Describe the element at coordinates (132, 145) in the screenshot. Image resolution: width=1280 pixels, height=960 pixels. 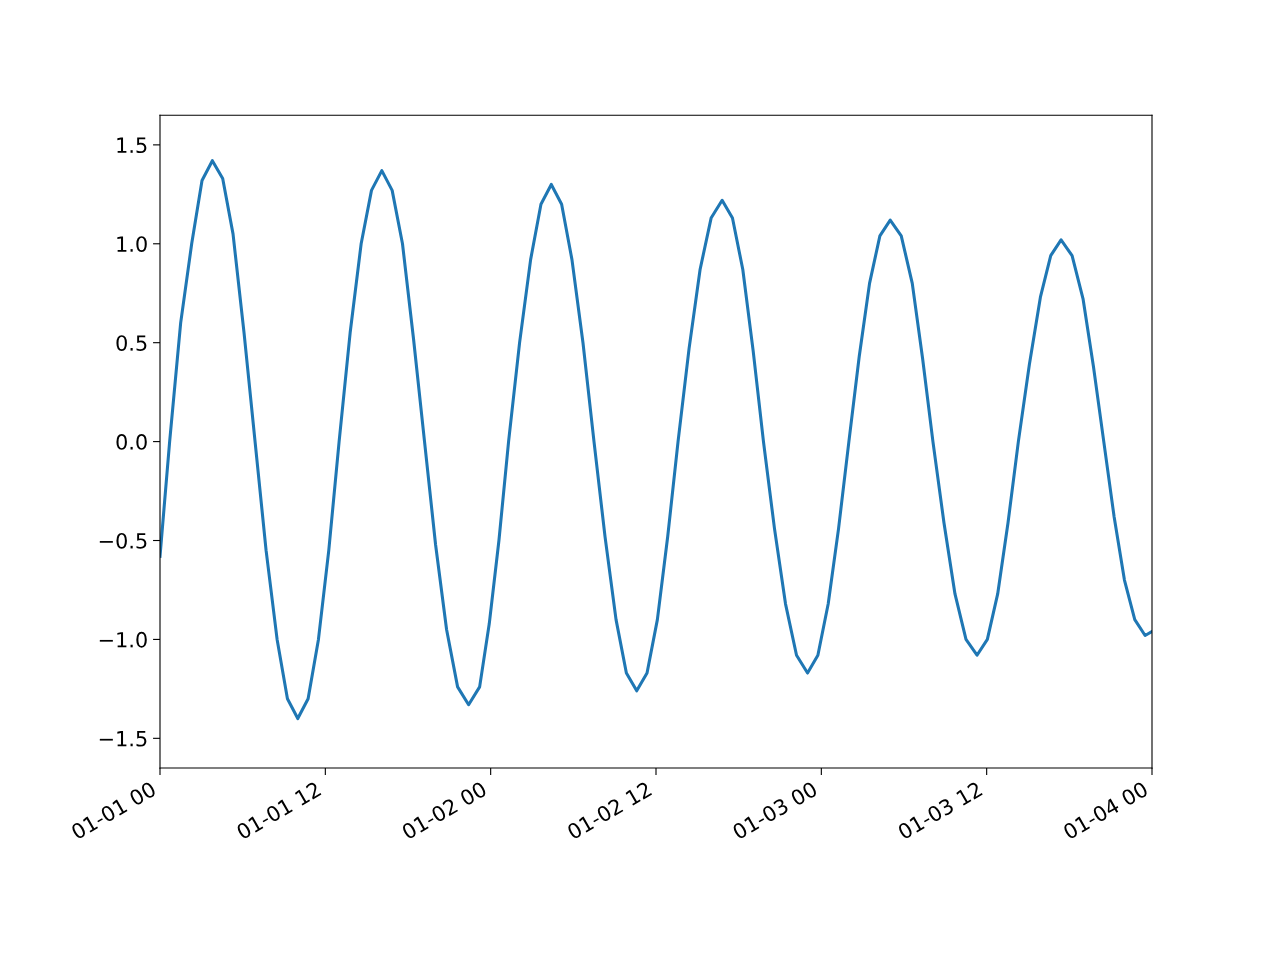
I see `y-tick-label: 1.5` at that location.